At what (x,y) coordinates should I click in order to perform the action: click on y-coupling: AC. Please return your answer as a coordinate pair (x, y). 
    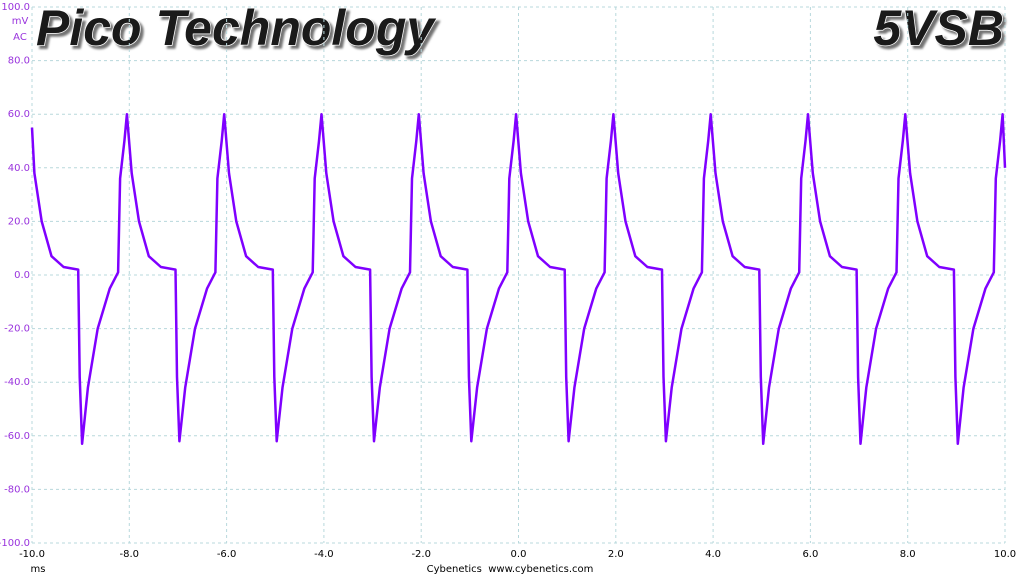
    Looking at the image, I should click on (20, 37).